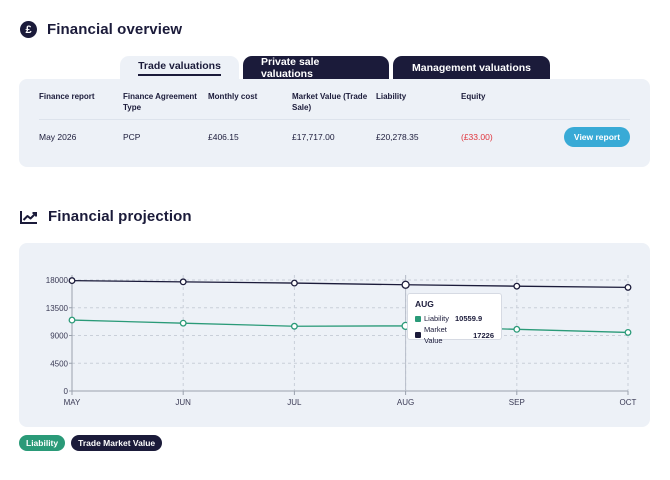 Image resolution: width=670 pixels, height=480 pixels. Describe the element at coordinates (117, 443) in the screenshot. I see `legend-trade-market-value: Trade Market Value` at that location.